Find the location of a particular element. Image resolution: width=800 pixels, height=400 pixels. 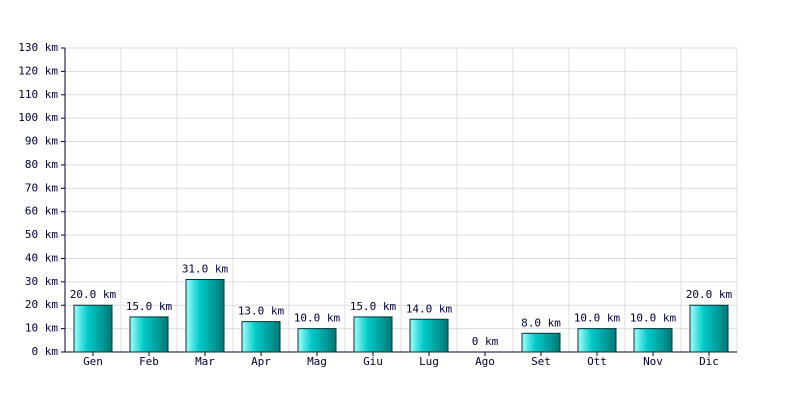

y-tick-label: 10 km is located at coordinates (41, 328).